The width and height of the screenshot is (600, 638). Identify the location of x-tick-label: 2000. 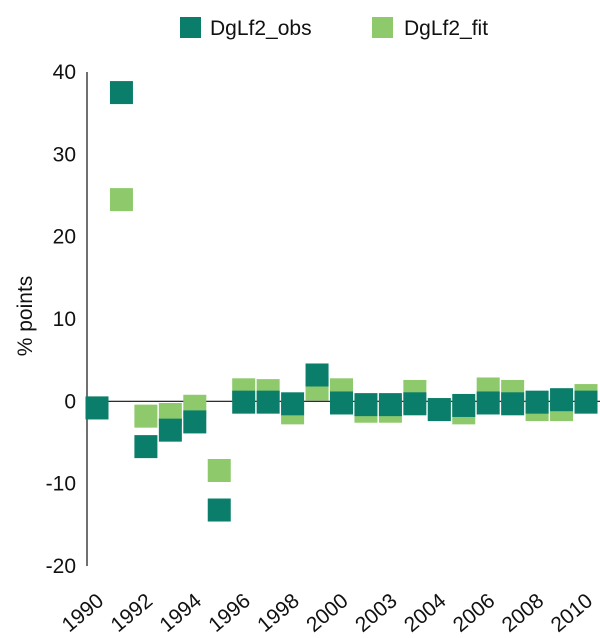
(327, 613).